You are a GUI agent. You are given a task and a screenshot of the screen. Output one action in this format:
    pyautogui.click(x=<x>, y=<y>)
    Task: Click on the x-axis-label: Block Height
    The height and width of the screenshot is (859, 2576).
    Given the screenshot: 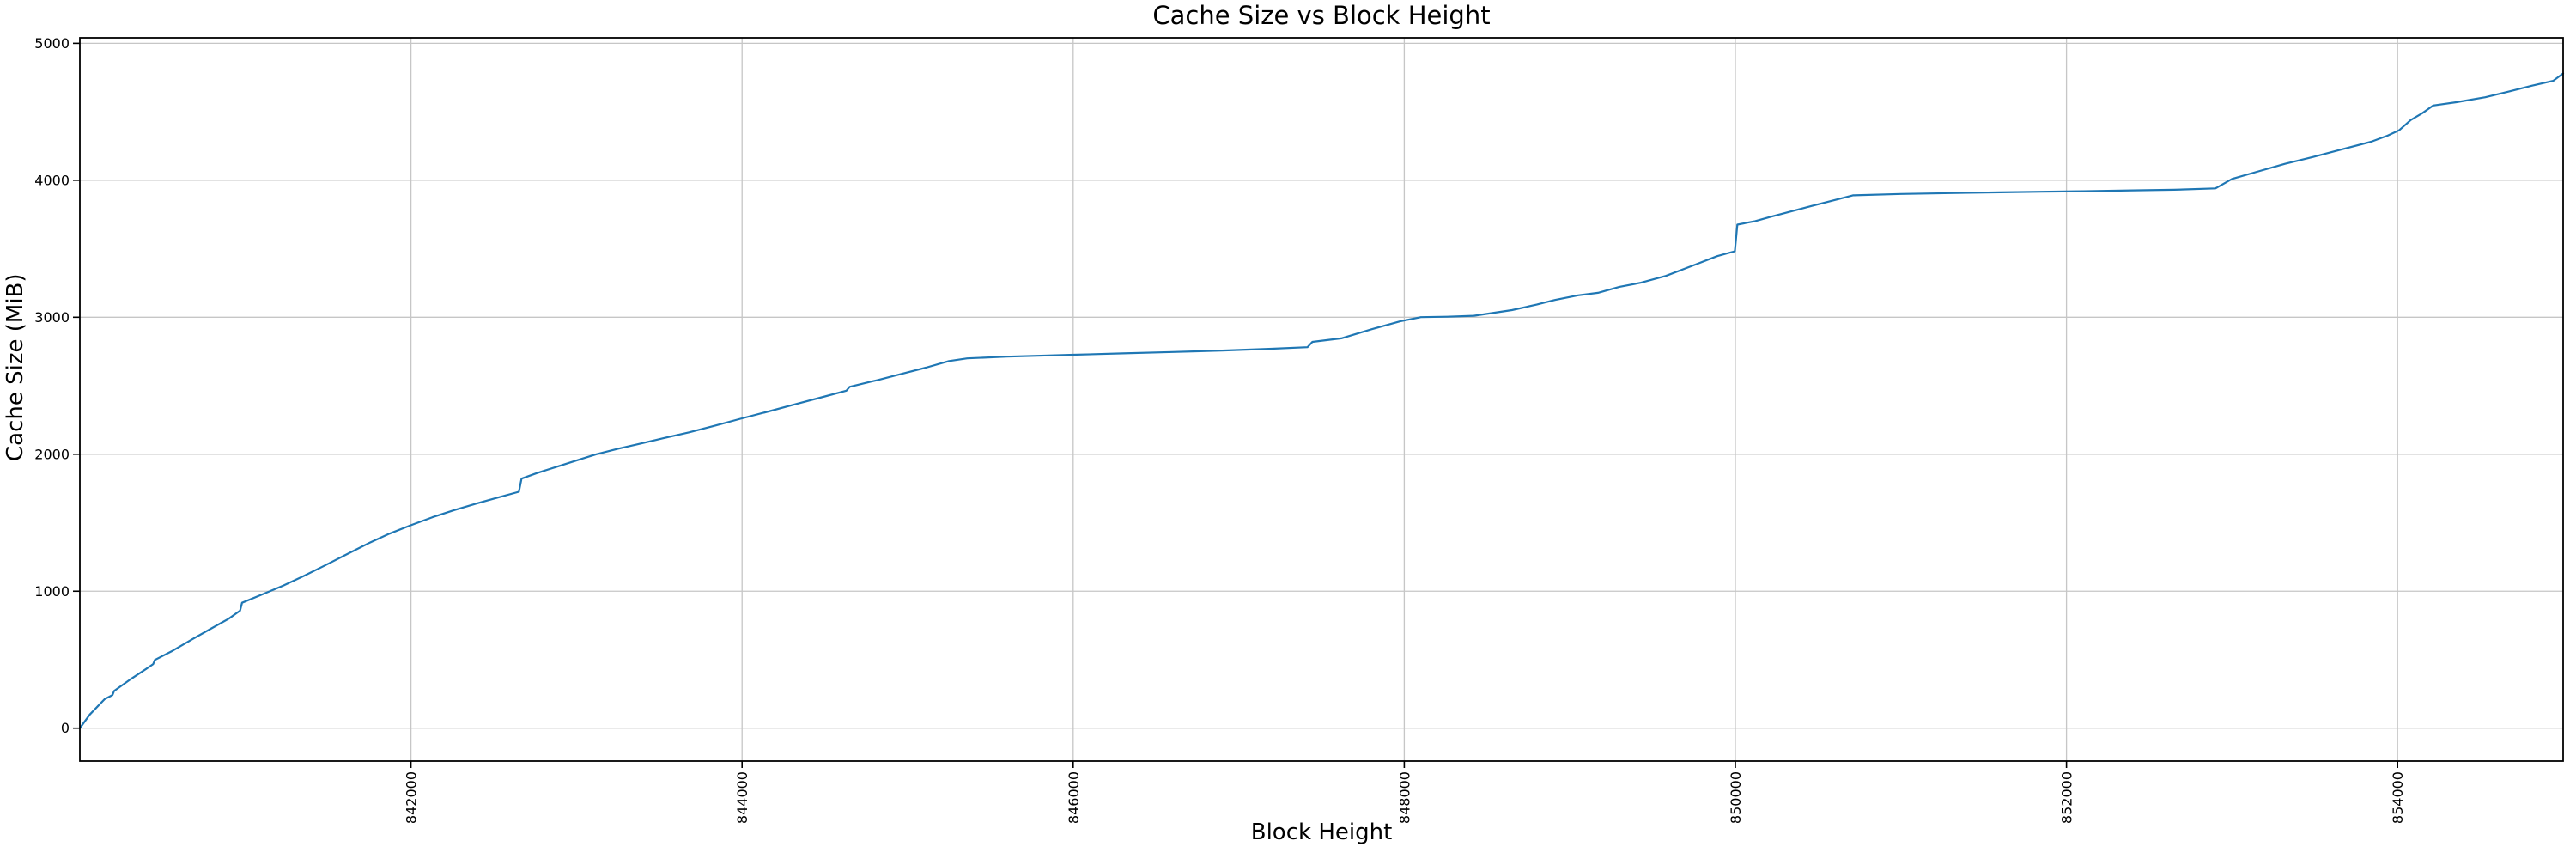 What is the action you would take?
    pyautogui.click(x=1321, y=832)
    